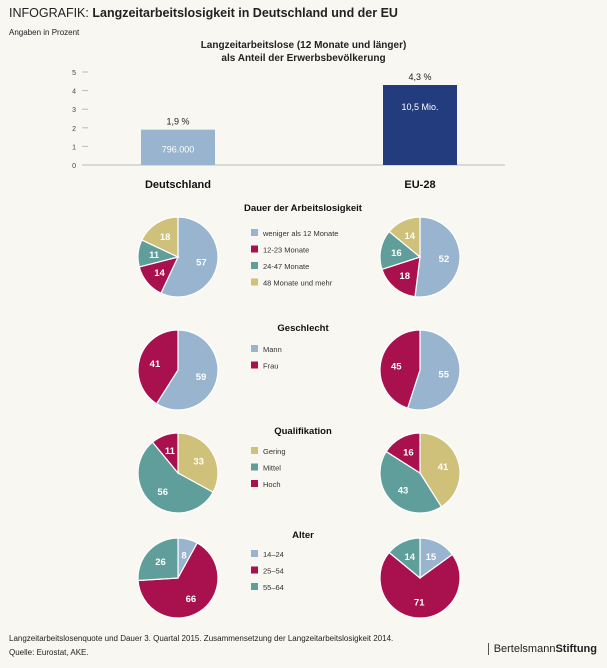  I want to click on pie-slice-label: 55, so click(443, 374).